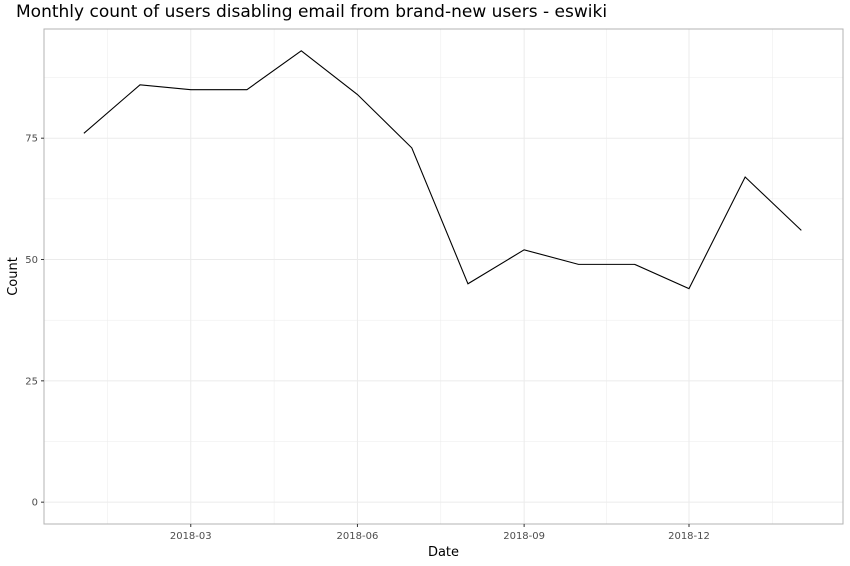  What do you see at coordinates (31, 260) in the screenshot?
I see `y-tick-label: 50` at bounding box center [31, 260].